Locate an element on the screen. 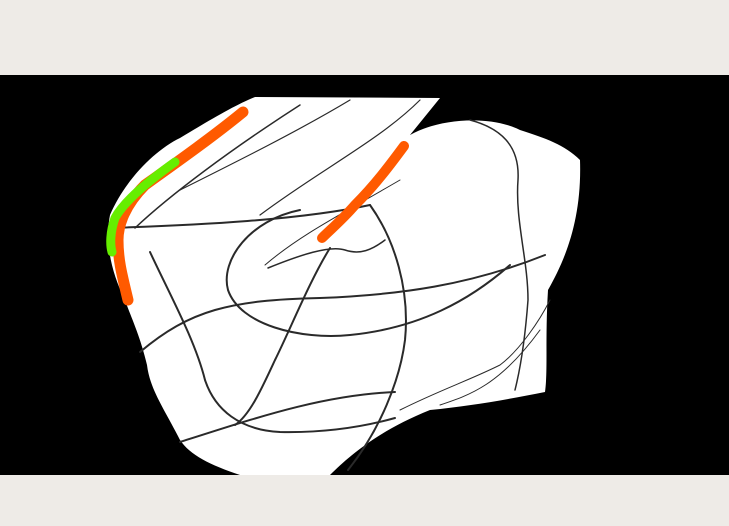  green-stroke is located at coordinates (143, 207).